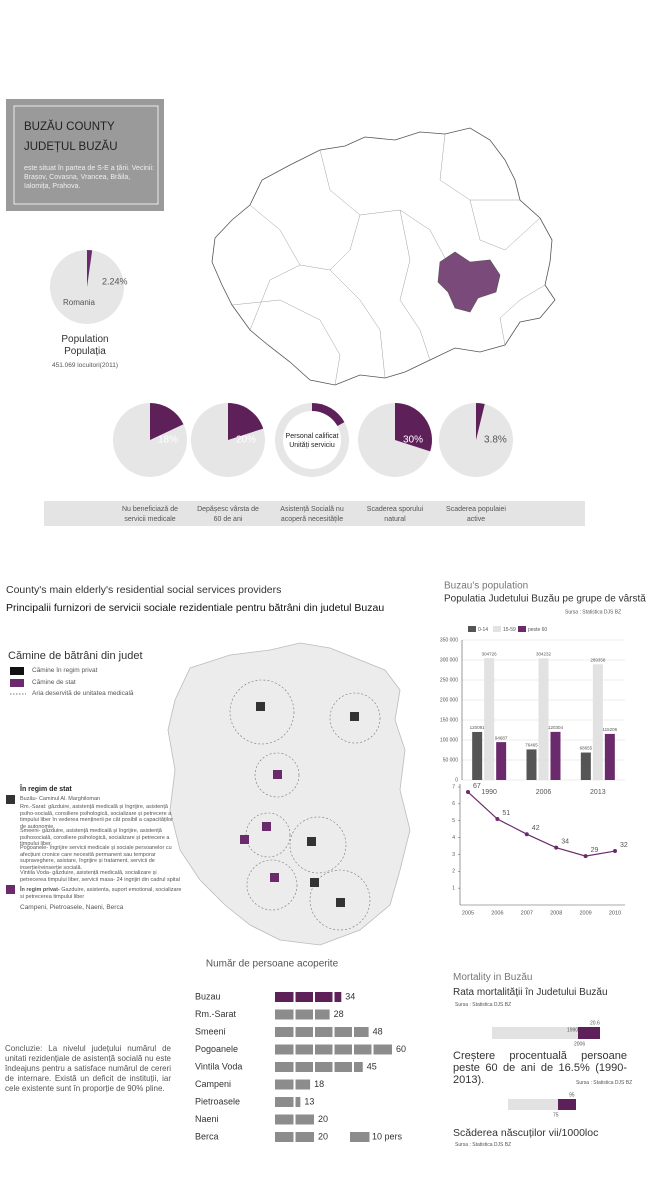 The height and width of the screenshot is (1203, 649). I want to click on pie-caption: Nu beneficiază de servicii medicale, so click(150, 514).